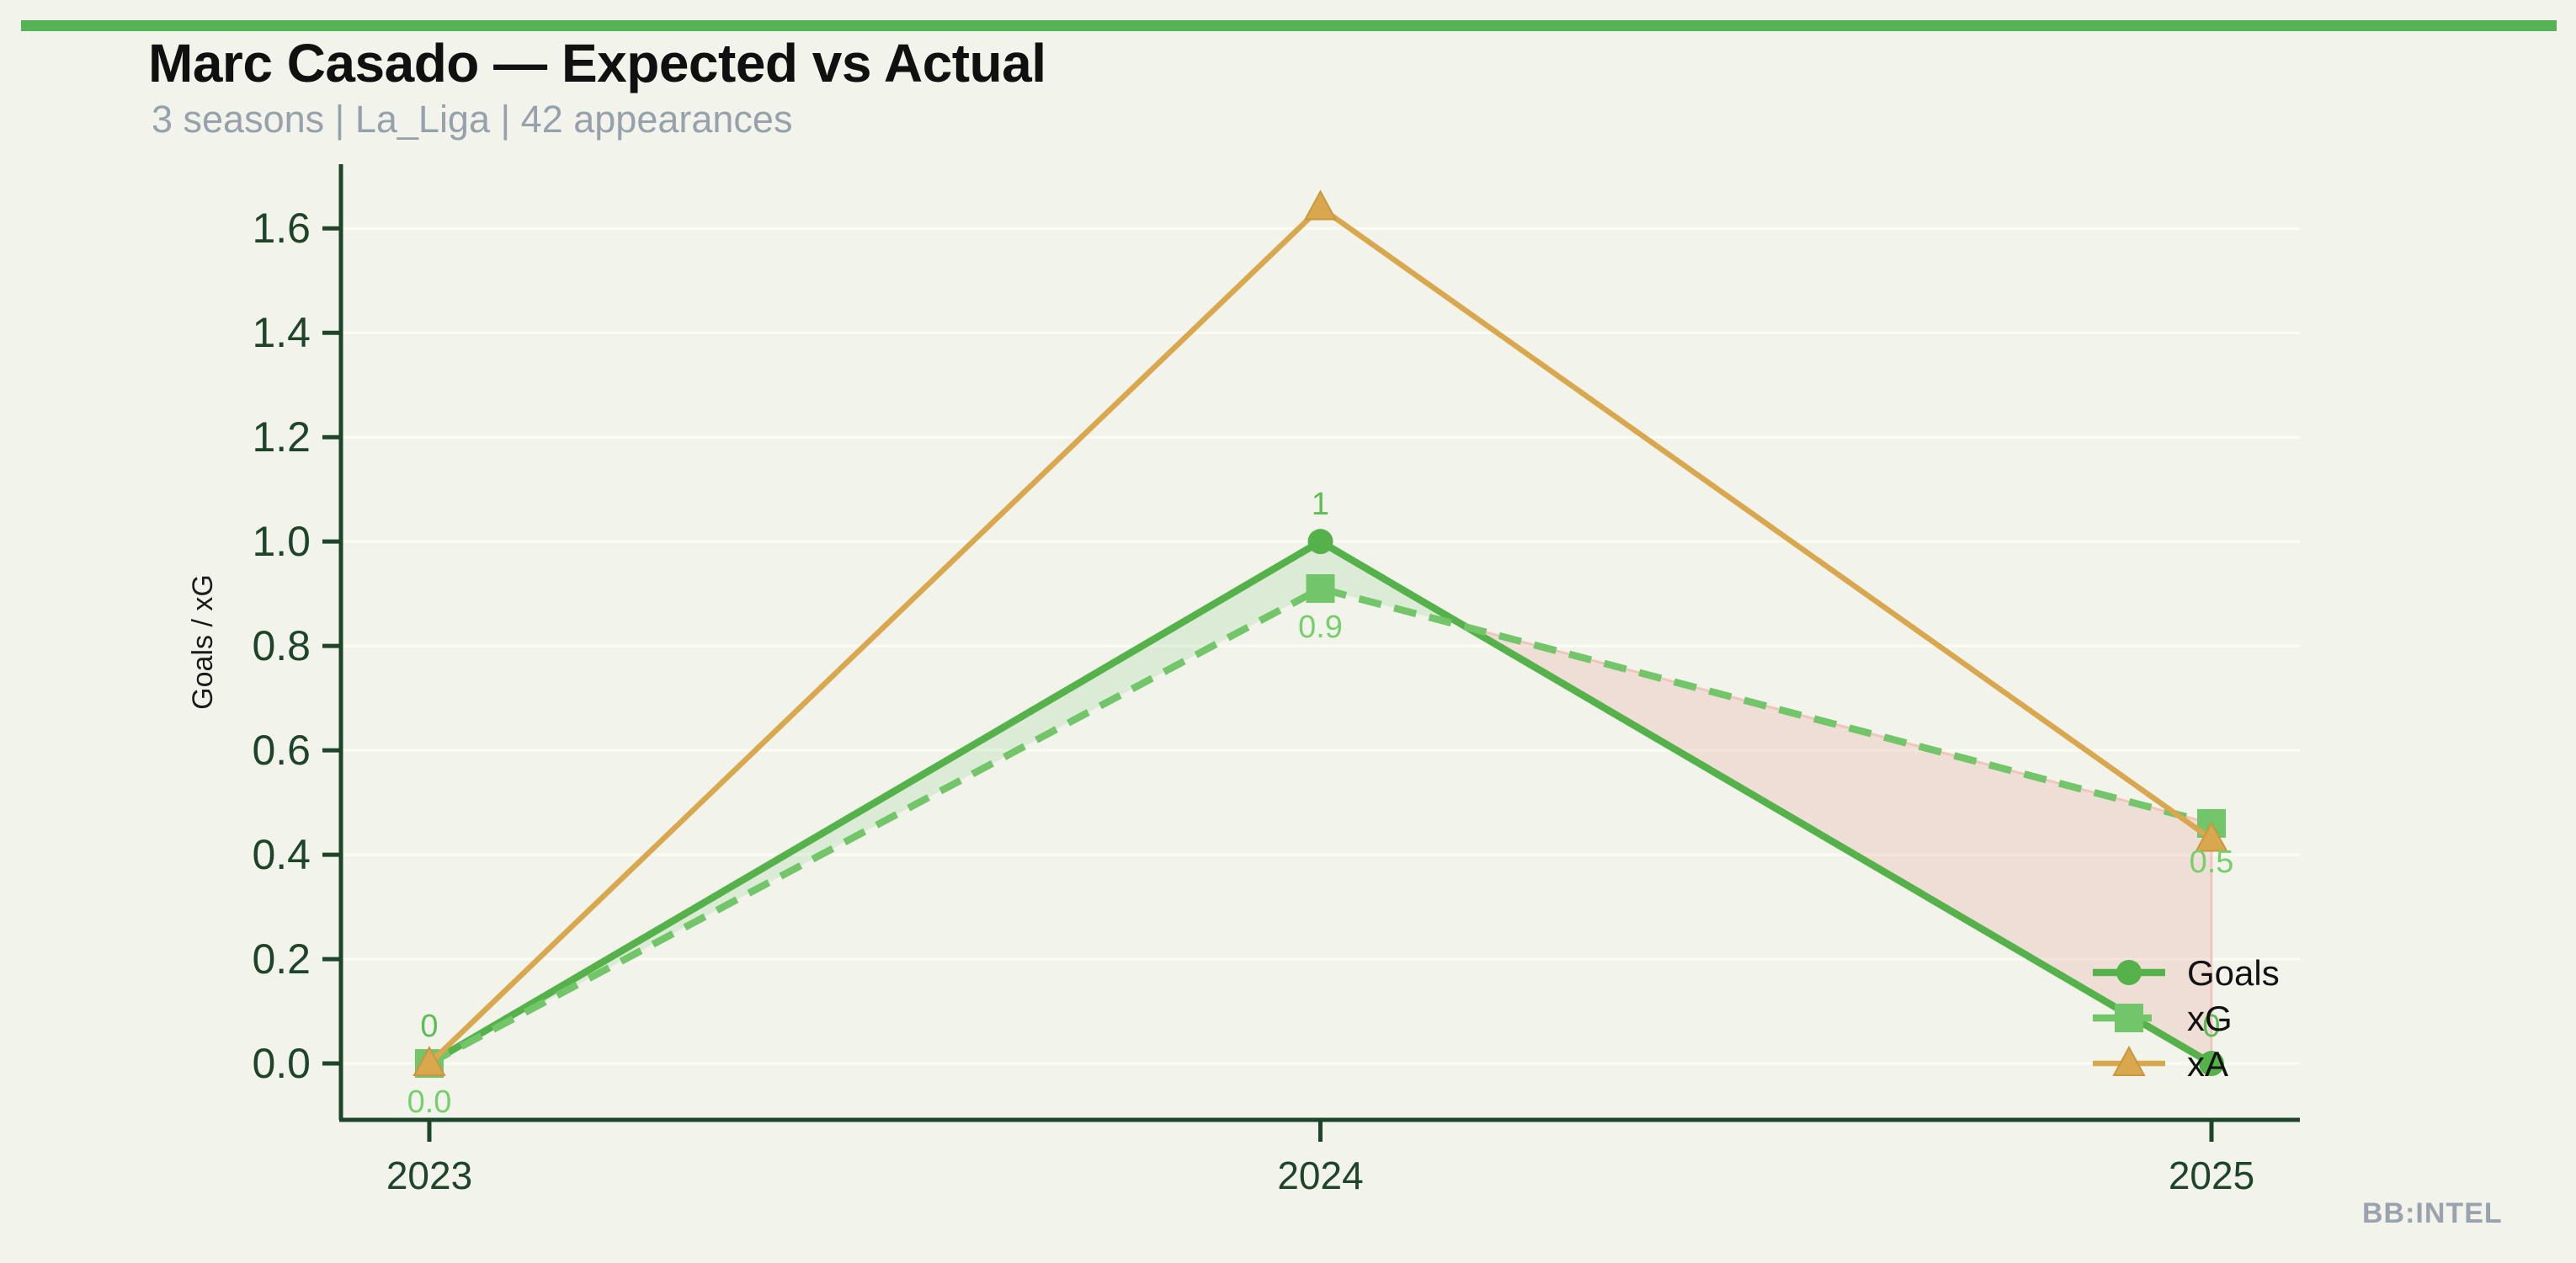 Image resolution: width=2576 pixels, height=1263 pixels. I want to click on legend-label-goals: Goals, so click(2233, 973).